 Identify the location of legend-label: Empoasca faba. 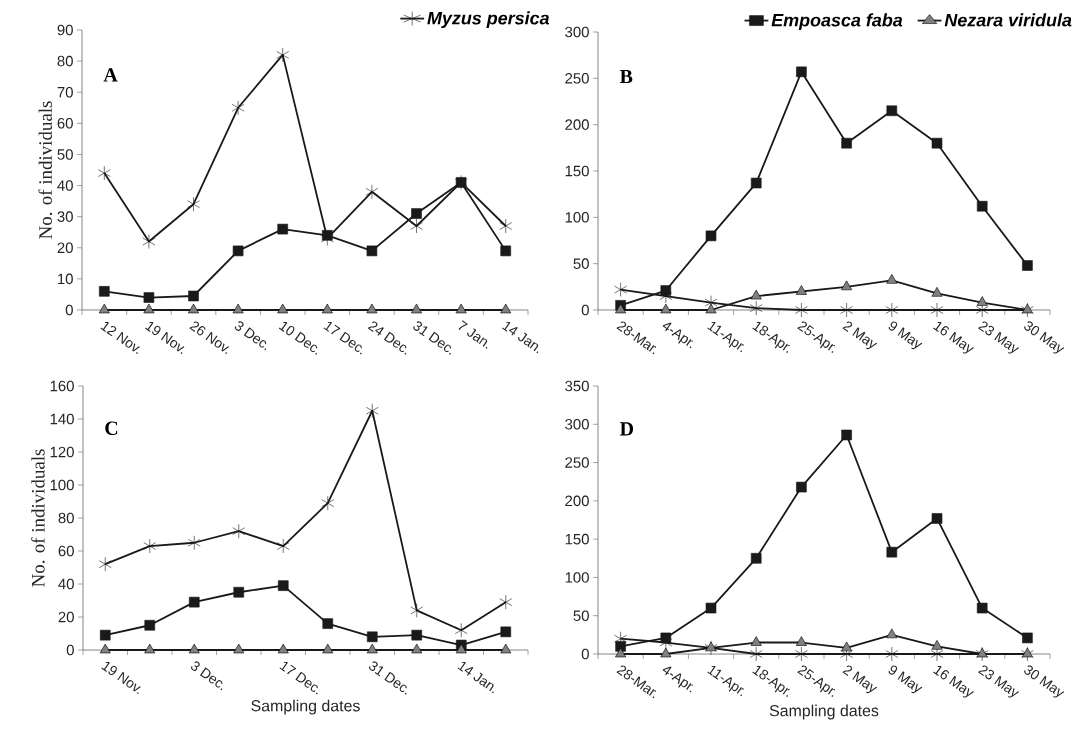
(837, 22).